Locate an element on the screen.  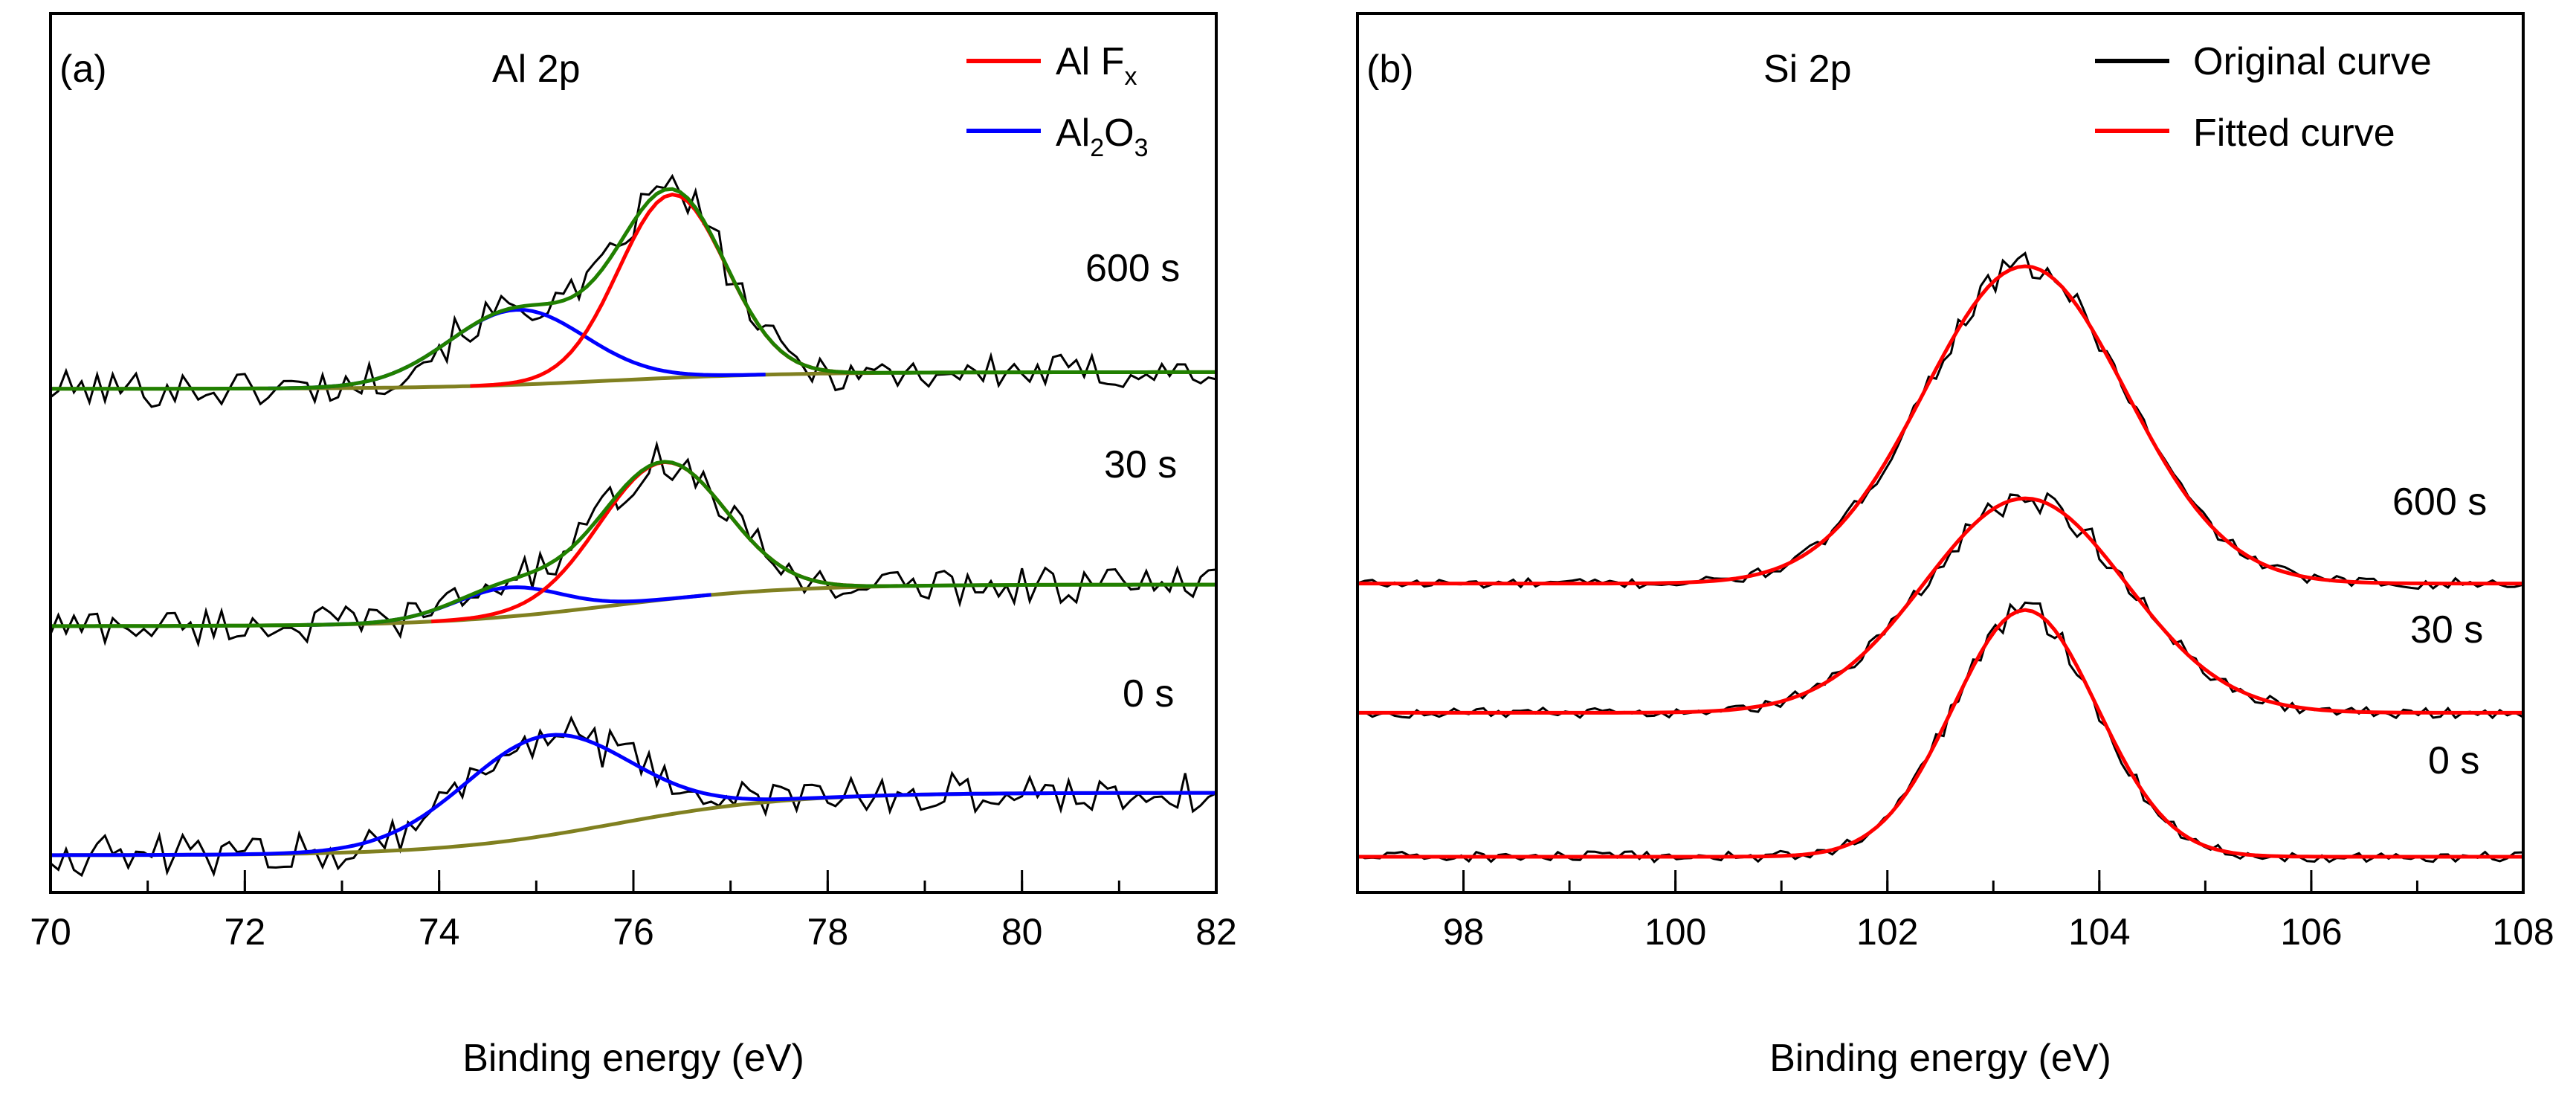
panel-a-title: Al 2p is located at coordinates (536, 70).